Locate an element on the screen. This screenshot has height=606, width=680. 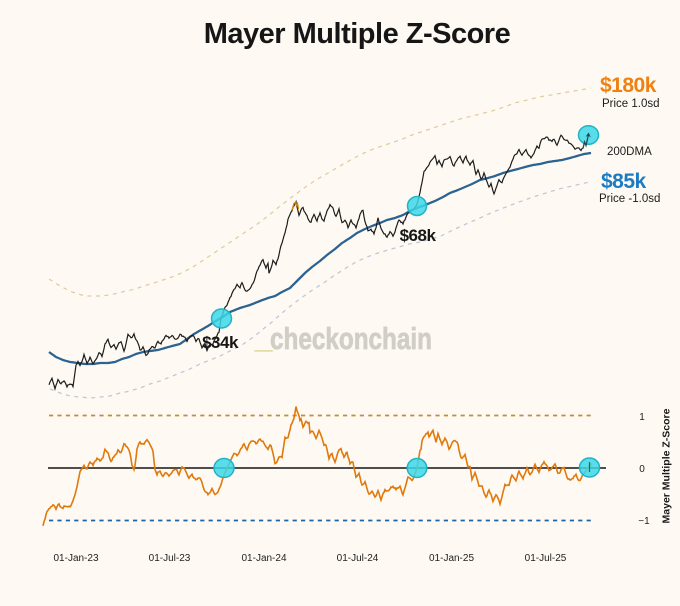
svg-text: checkonchain is located at coordinates (351, 338).